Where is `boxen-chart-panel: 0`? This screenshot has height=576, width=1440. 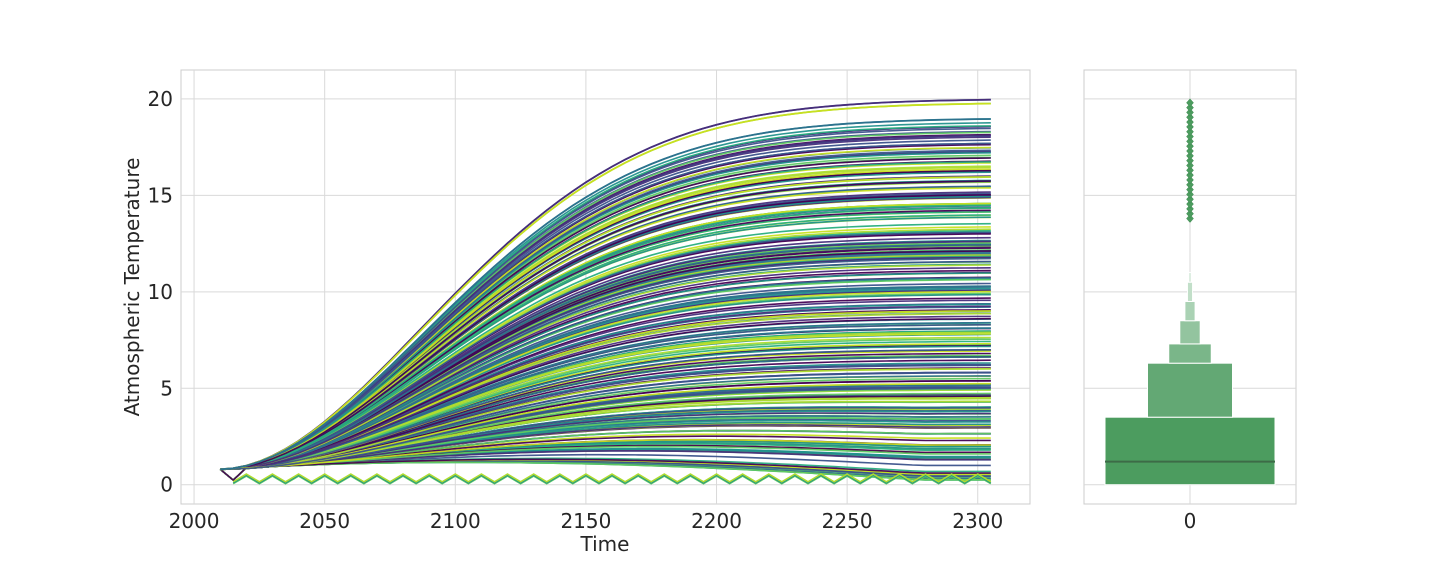 boxen-chart-panel: 0 is located at coordinates (1190, 301).